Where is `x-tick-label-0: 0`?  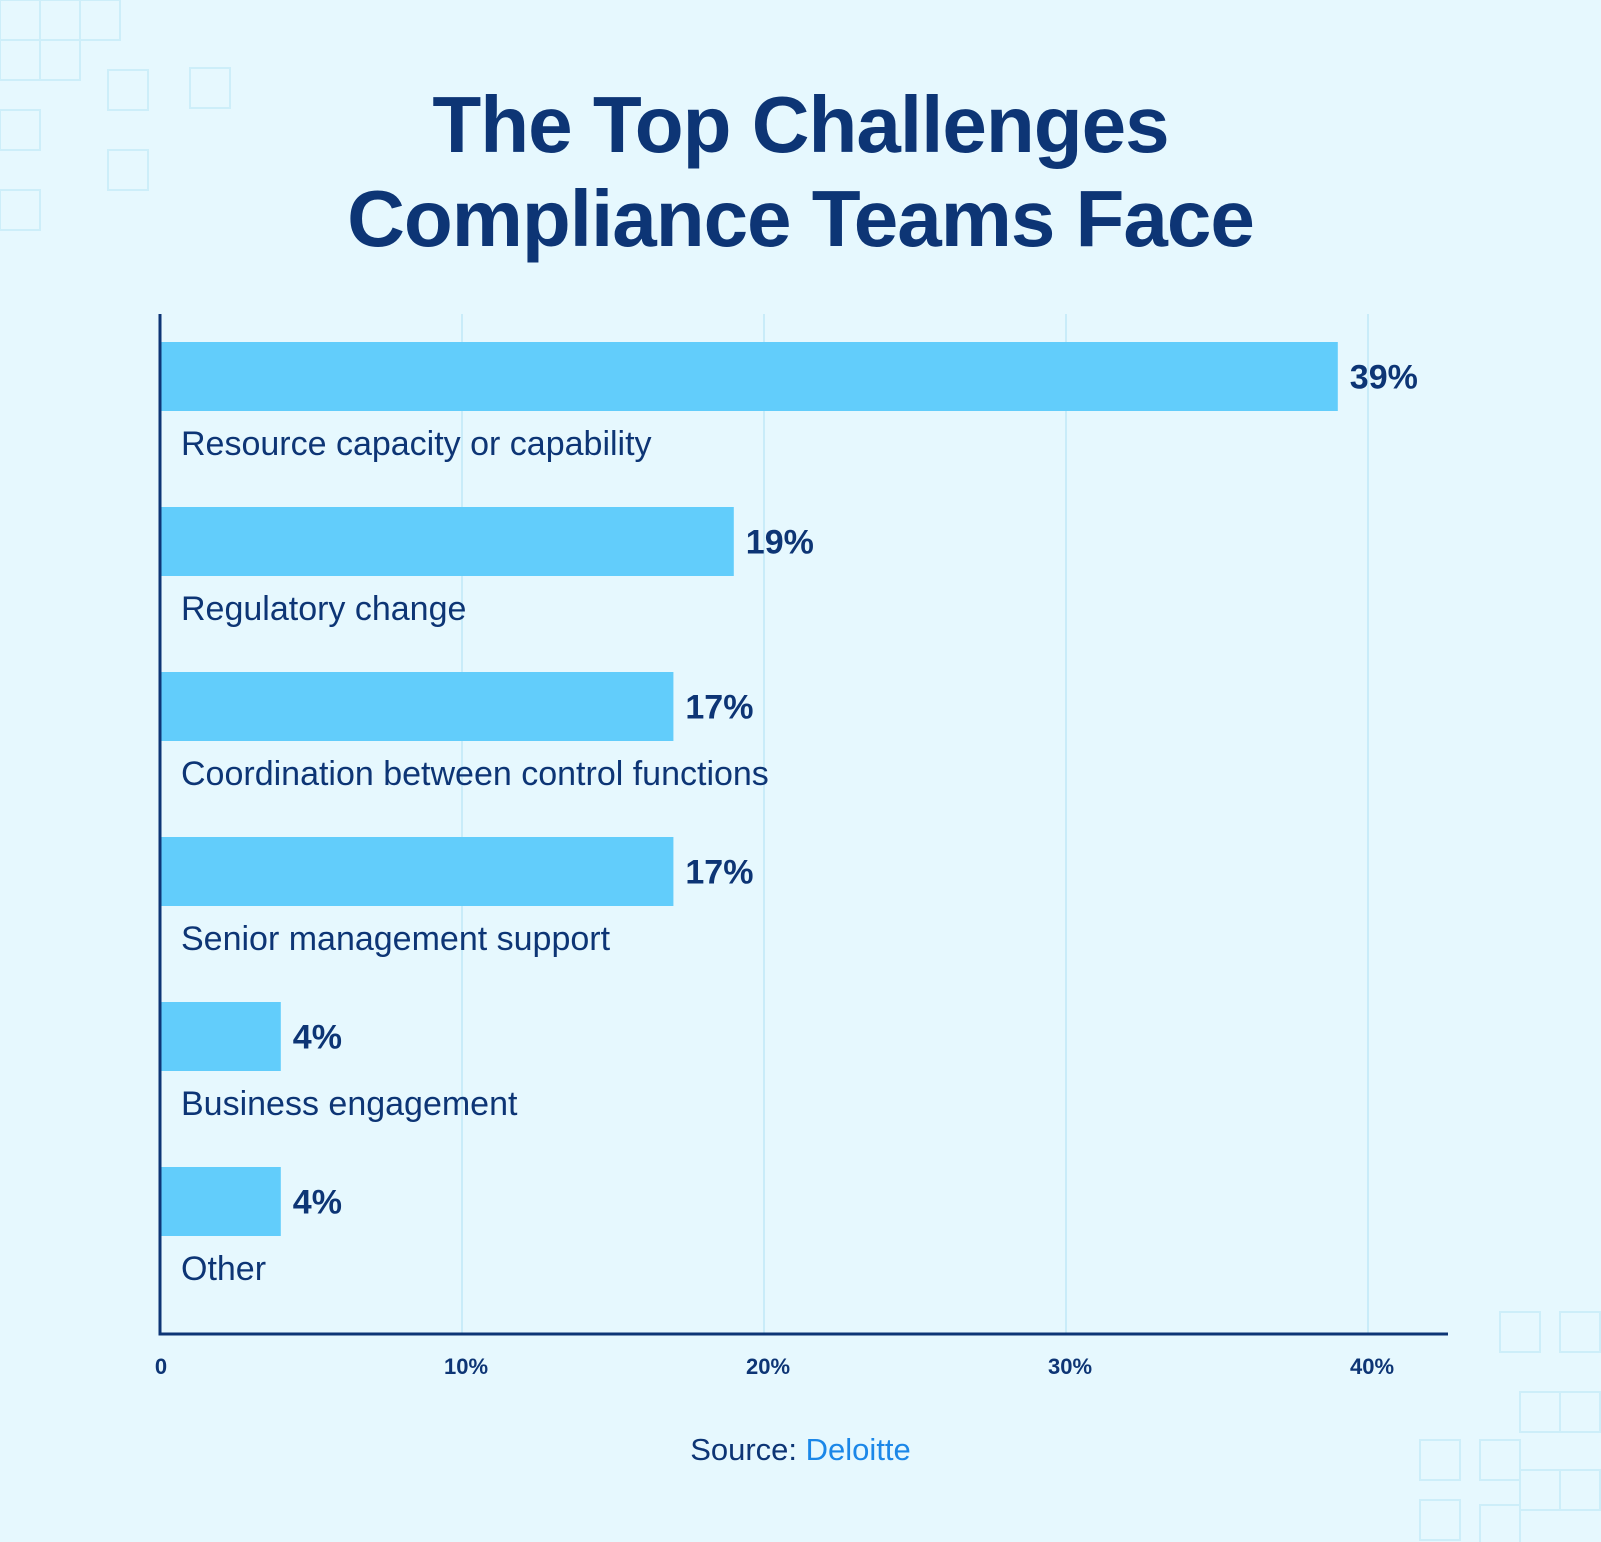 x-tick-label-0: 0 is located at coordinates (161, 1366).